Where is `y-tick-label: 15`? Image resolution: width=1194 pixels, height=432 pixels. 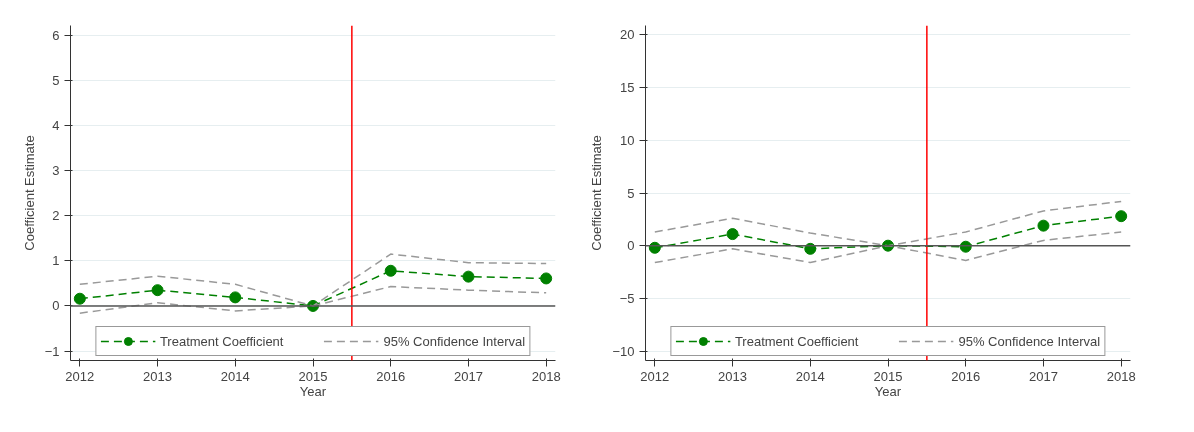
y-tick-label: 15 is located at coordinates (627, 88).